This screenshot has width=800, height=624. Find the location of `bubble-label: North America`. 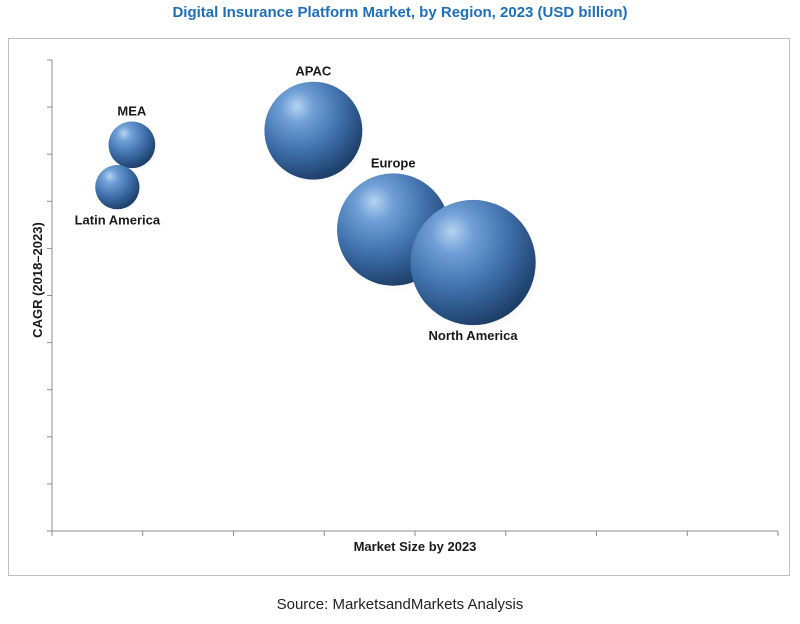

bubble-label: North America is located at coordinates (474, 335).